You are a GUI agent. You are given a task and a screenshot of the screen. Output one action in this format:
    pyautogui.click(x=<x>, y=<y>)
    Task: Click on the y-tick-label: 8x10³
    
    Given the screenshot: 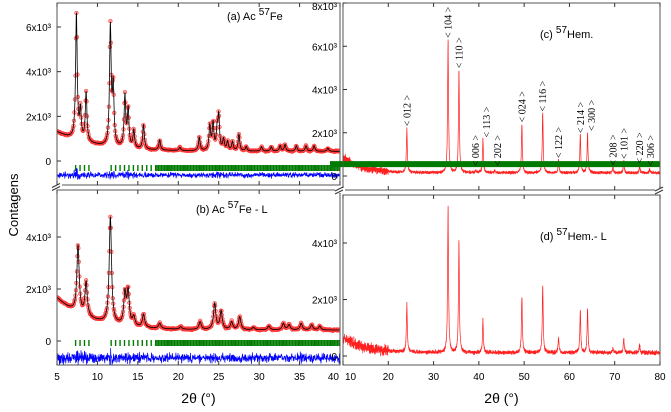 What is the action you would take?
    pyautogui.click(x=325, y=7)
    